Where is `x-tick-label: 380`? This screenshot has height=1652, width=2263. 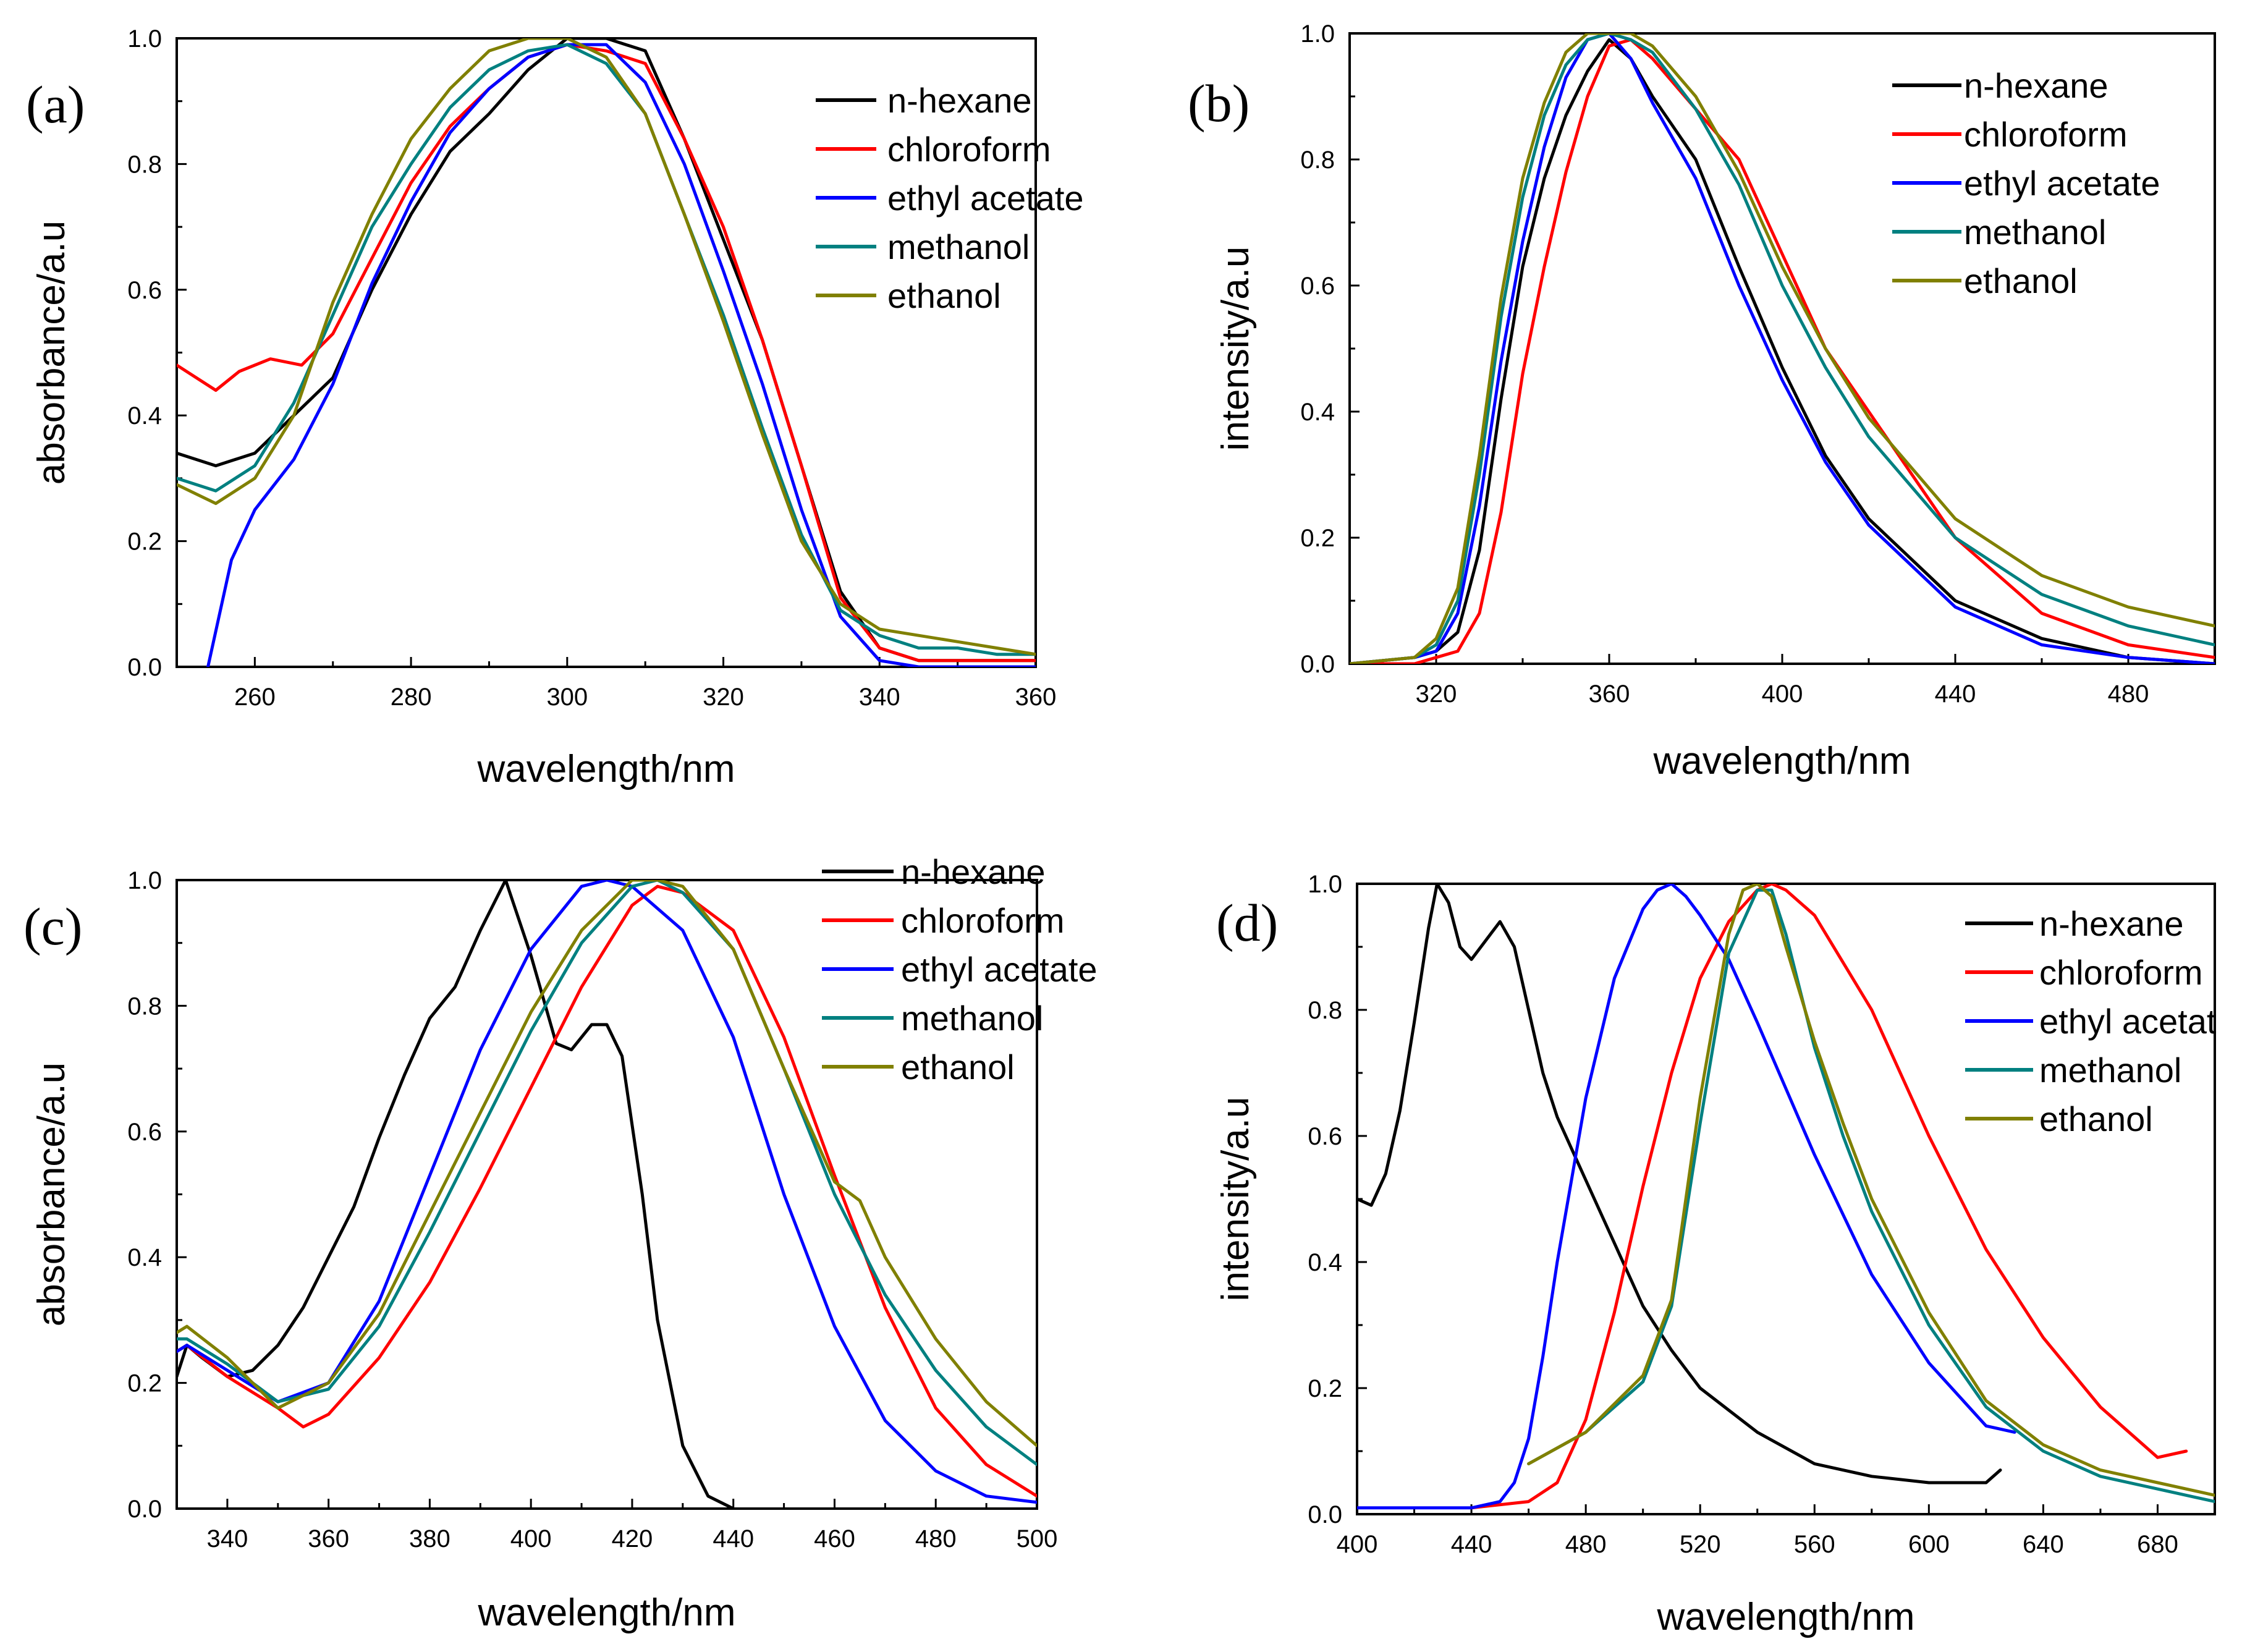
x-tick-label: 380 is located at coordinates (429, 1538).